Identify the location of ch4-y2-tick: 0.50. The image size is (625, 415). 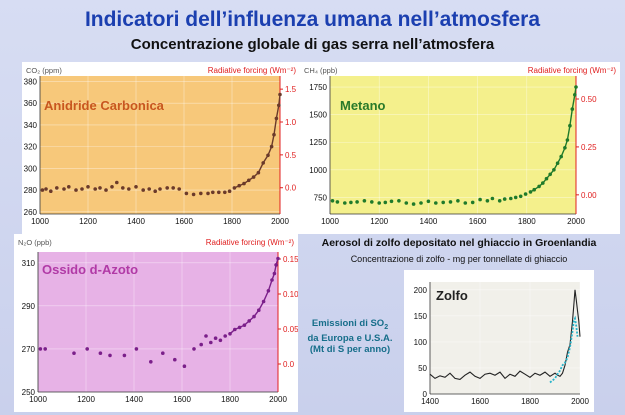
(589, 99).